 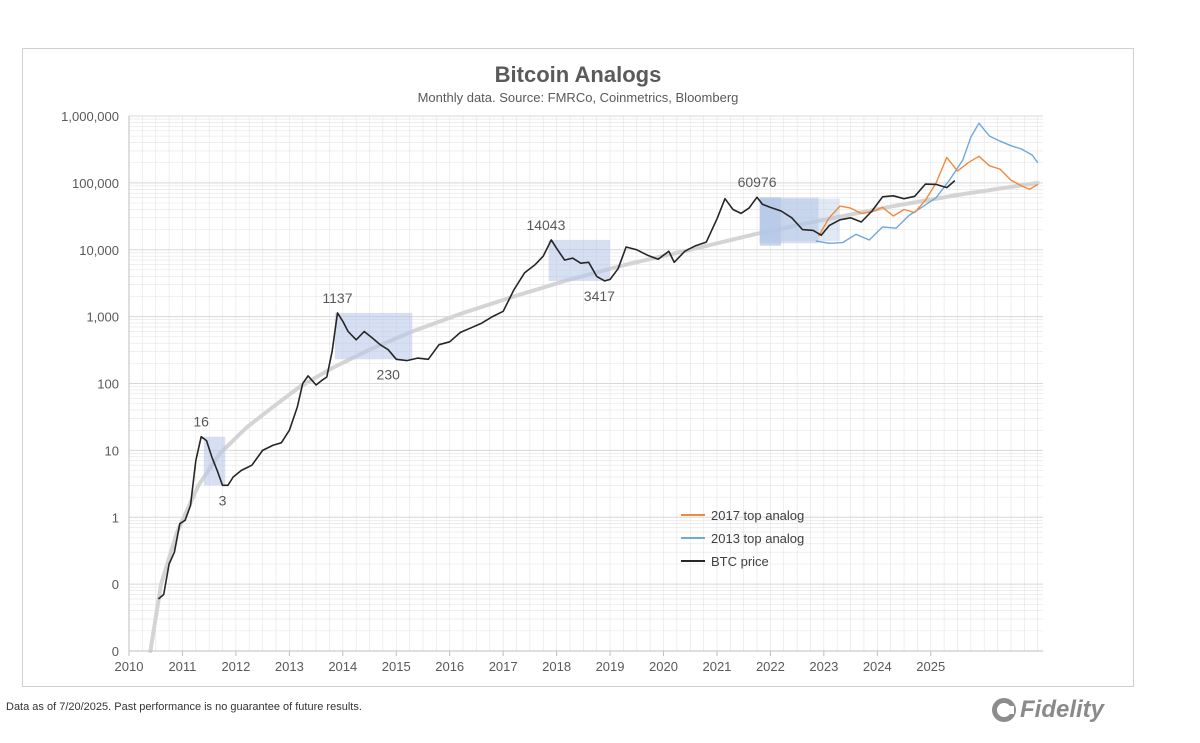 What do you see at coordinates (599, 296) in the screenshot?
I see `data-label: 3417` at bounding box center [599, 296].